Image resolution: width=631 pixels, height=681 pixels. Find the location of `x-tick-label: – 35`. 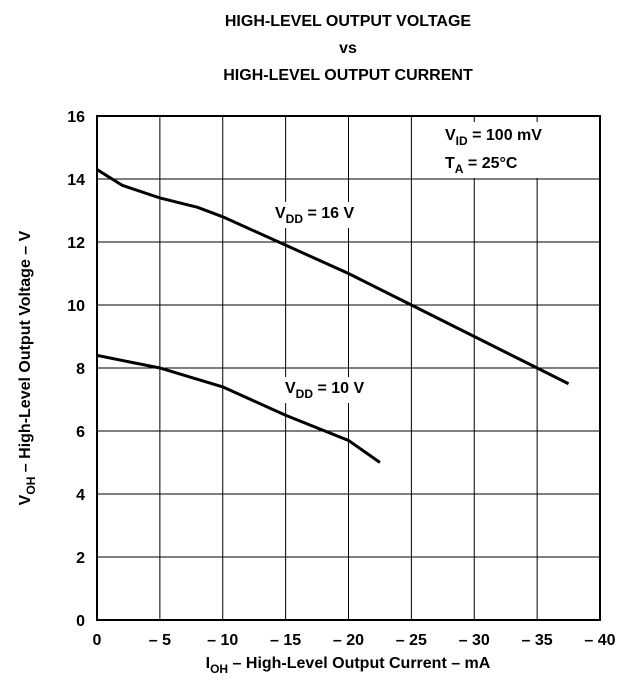

x-tick-label: – 35 is located at coordinates (537, 640).